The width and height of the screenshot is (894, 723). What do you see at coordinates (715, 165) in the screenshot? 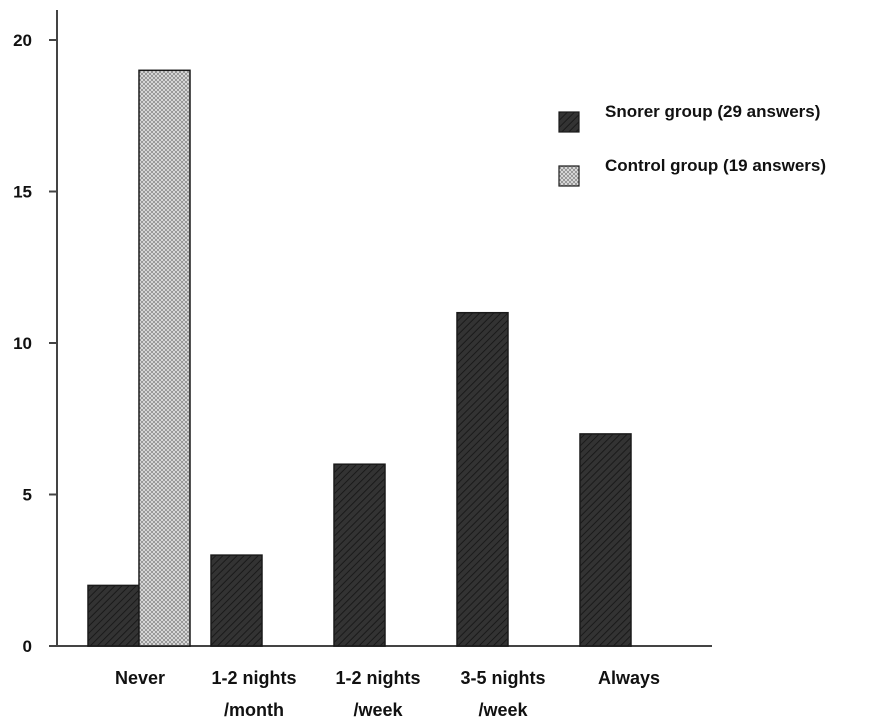
I see `legend-label-control: Control group (19 answers)` at bounding box center [715, 165].